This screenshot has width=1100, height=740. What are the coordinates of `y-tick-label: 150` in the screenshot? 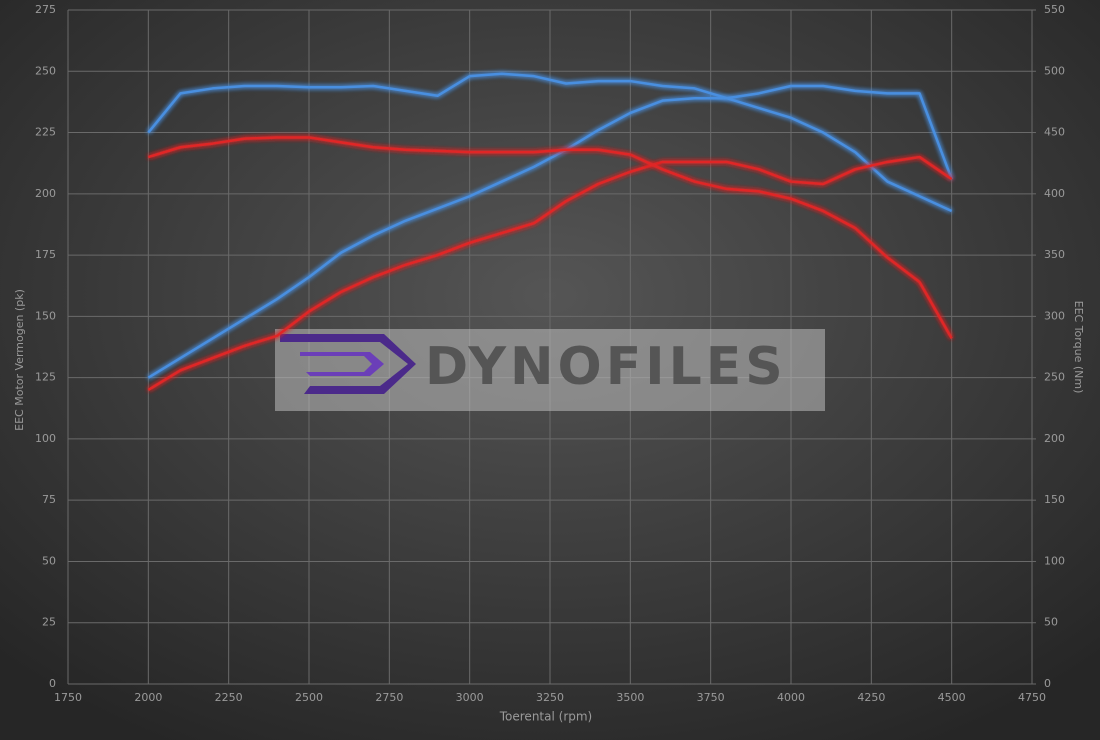 It's located at (45, 315).